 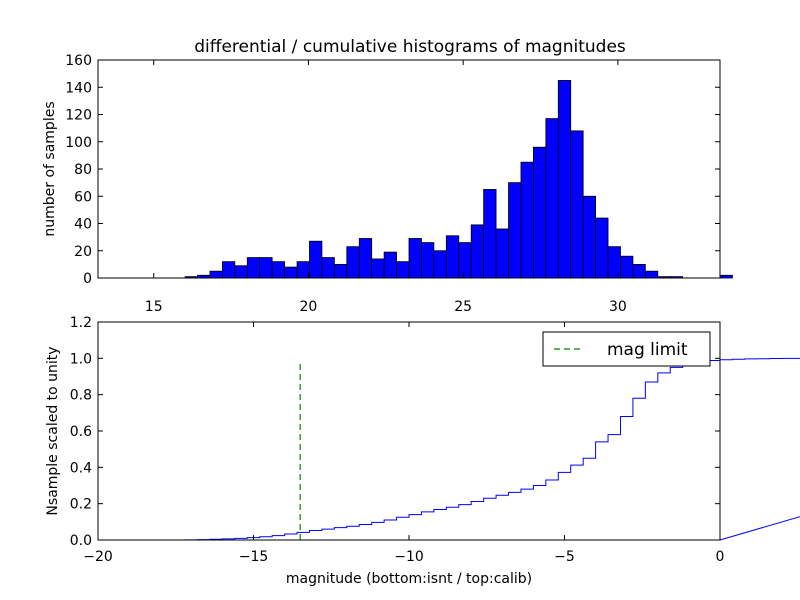 I want to click on y-tick-label: 140, so click(x=78, y=88).